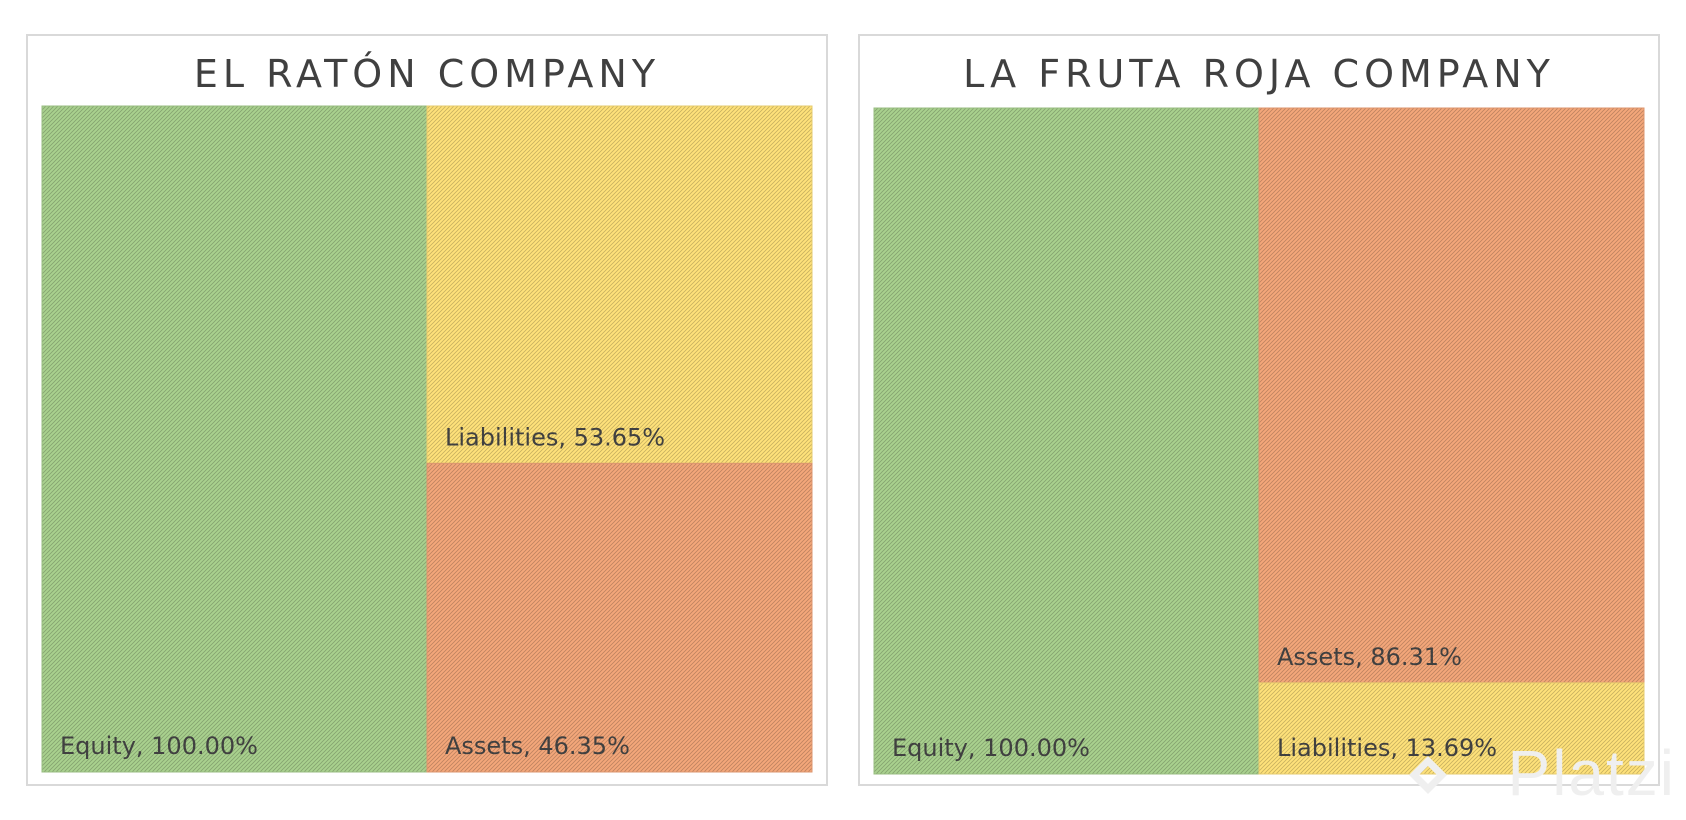  Describe the element at coordinates (1387, 748) in the screenshot. I see `tile-label-liabilities: Liabilities, 13.69%` at that location.